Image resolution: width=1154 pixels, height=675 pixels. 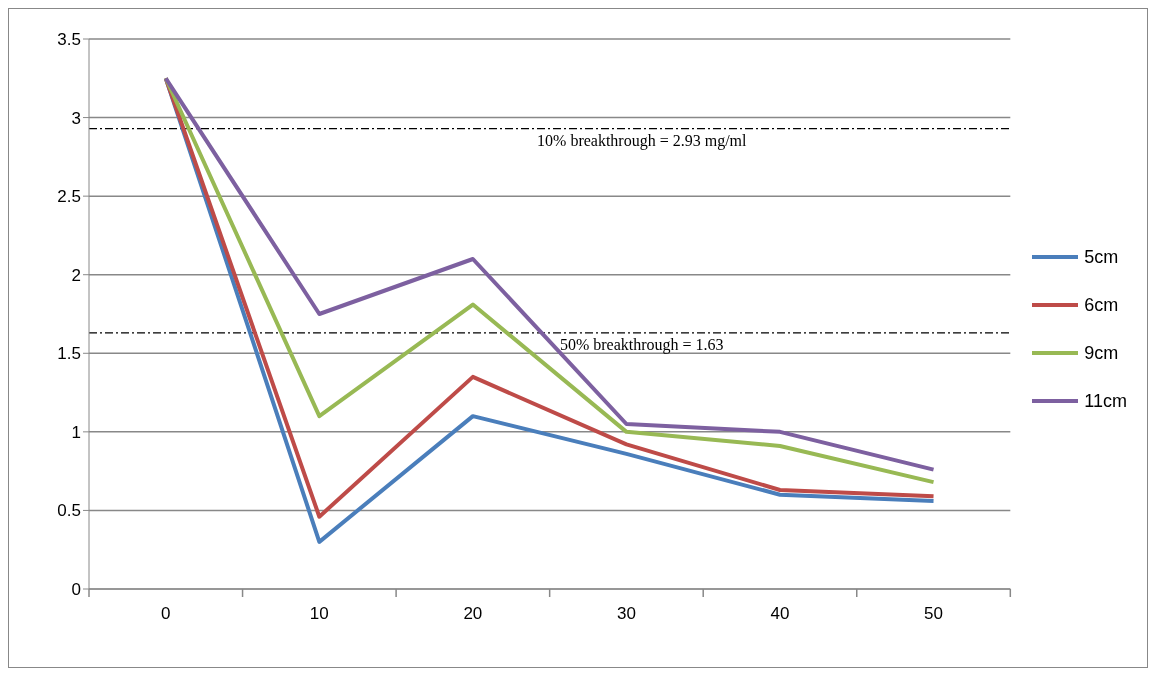 I want to click on x-tick-label: 30, so click(x=626, y=613).